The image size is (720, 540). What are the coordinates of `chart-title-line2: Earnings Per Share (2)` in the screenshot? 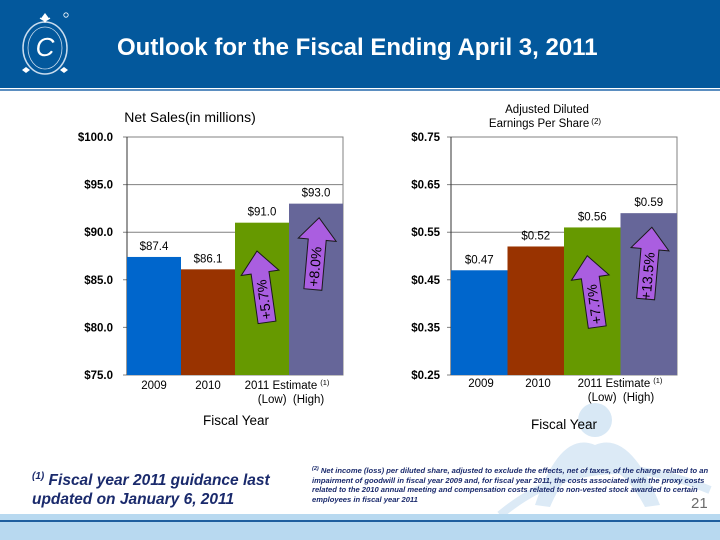 It's located at (545, 123).